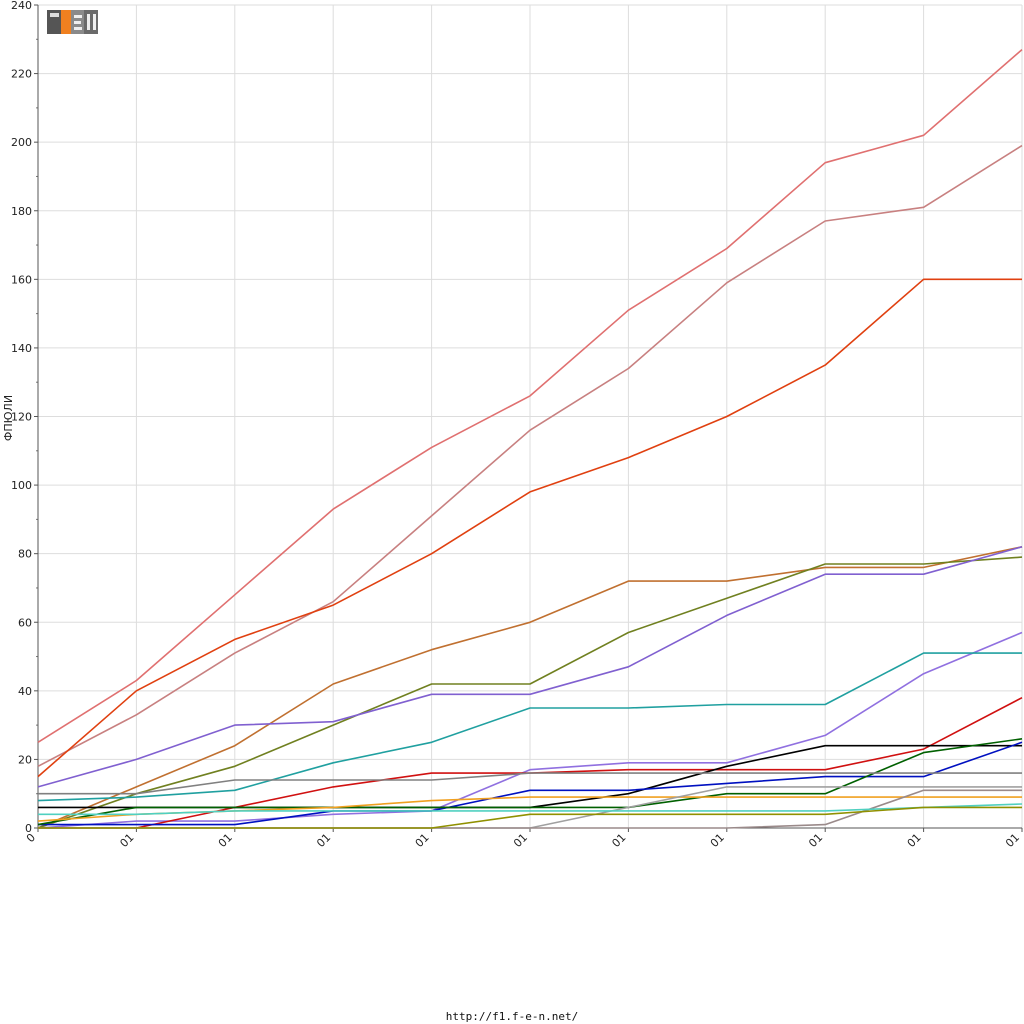 Image resolution: width=1024 pixels, height=1024 pixels. I want to click on x-tick-label-3: 01, so click(323, 840).